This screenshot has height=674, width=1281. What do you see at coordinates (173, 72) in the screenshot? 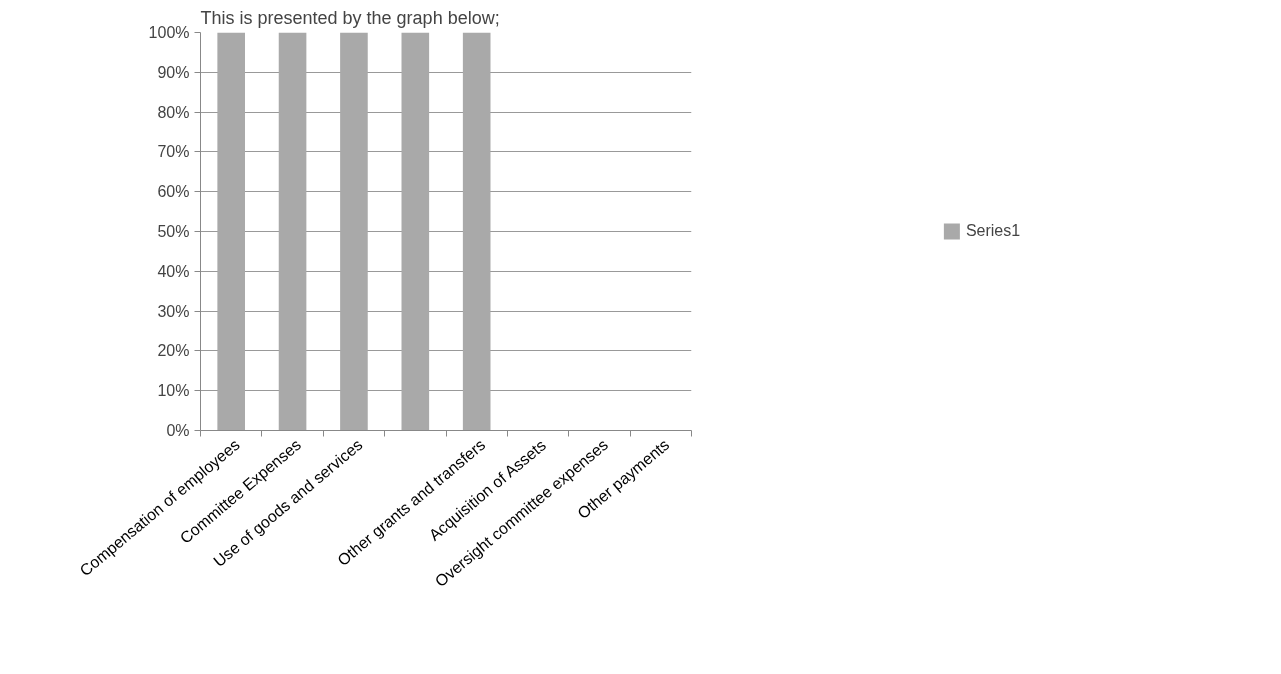
I see `y-tick-label: 90%` at bounding box center [173, 72].